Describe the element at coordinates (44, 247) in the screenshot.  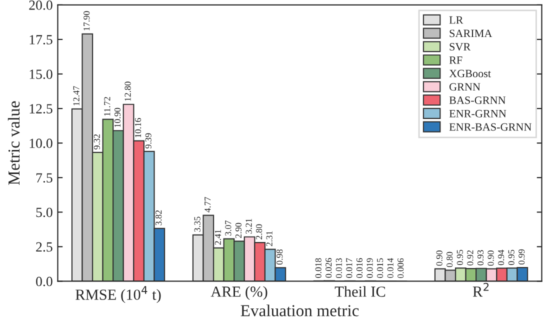
I see `y-tick-label: 2.5` at that location.